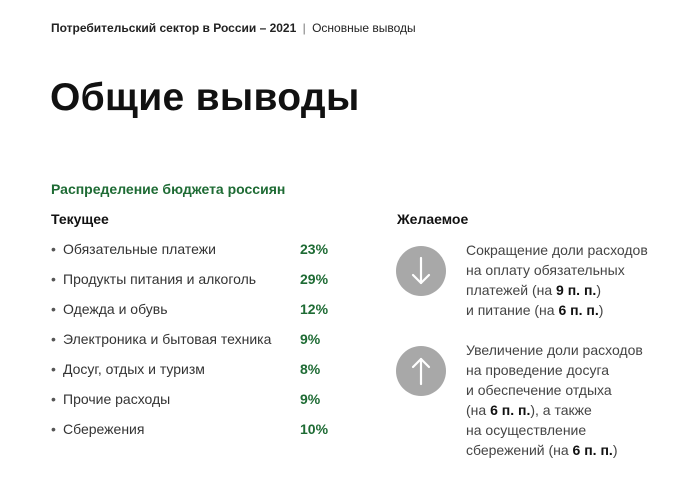  Describe the element at coordinates (364, 28) in the screenshot. I see `header-section-name: Основные выводы` at that location.